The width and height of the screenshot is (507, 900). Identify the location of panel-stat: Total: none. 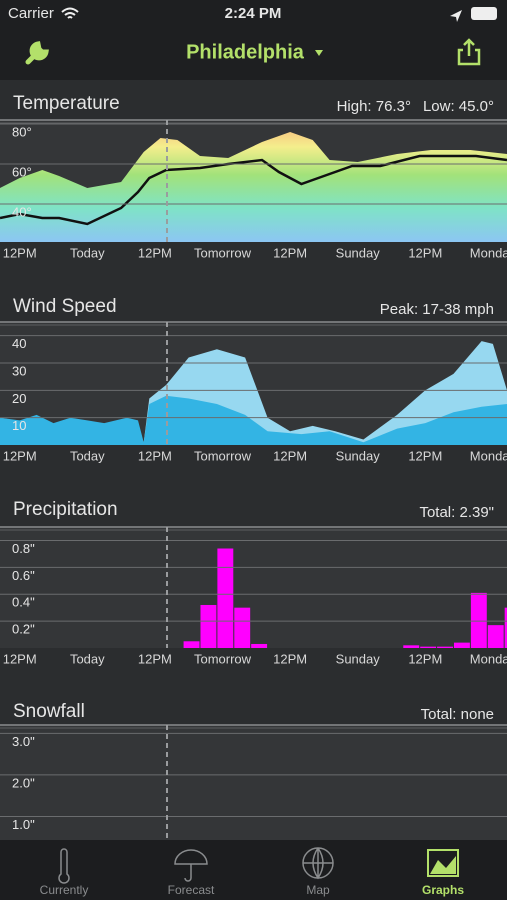
(457, 714).